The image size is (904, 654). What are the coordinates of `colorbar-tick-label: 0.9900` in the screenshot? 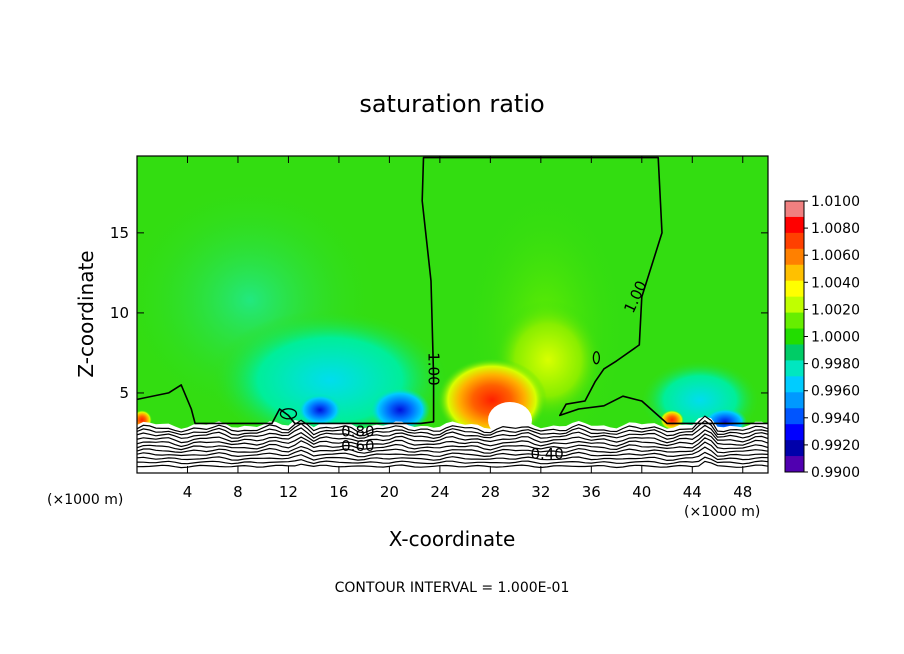 It's located at (835, 473).